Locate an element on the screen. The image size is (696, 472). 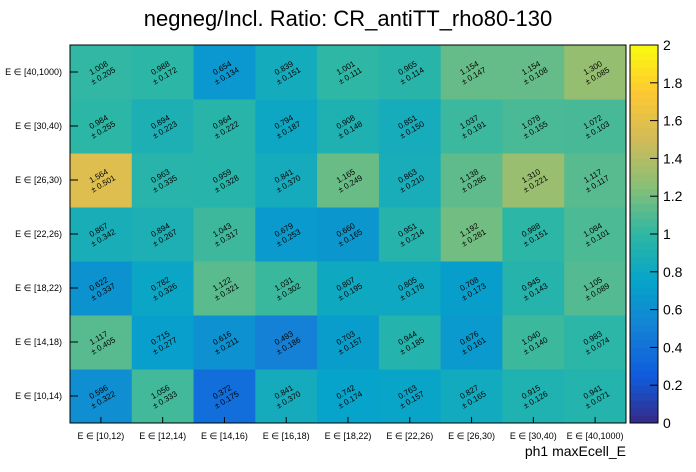
color-scale-label: 2 is located at coordinates (667, 45).